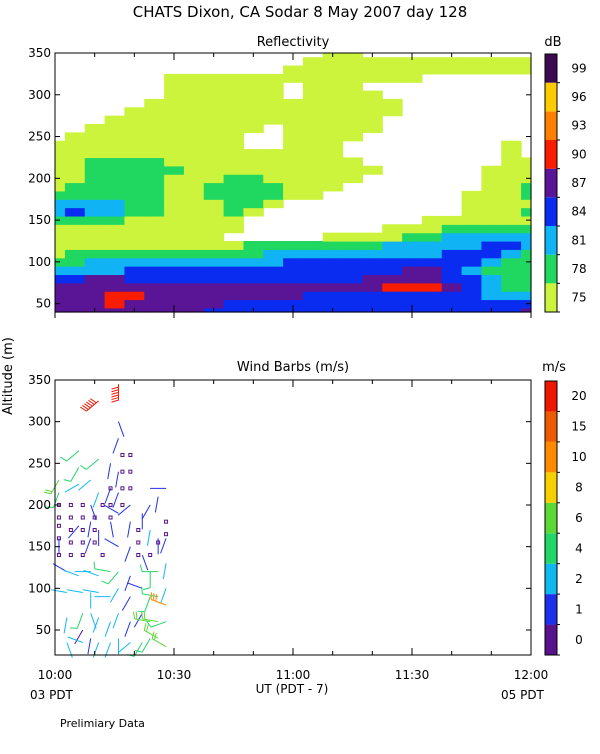  Describe the element at coordinates (43, 304) in the screenshot. I see `y-tick-label: 50` at that location.